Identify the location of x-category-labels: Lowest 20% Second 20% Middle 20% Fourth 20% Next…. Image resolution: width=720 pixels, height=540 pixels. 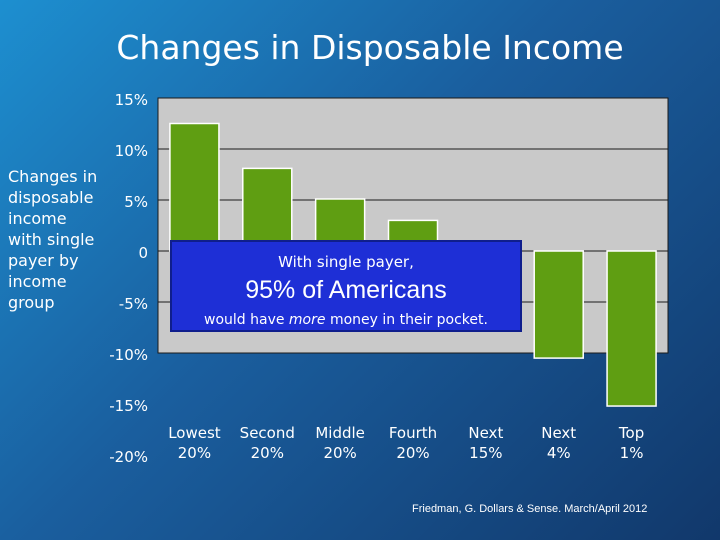
(406, 443).